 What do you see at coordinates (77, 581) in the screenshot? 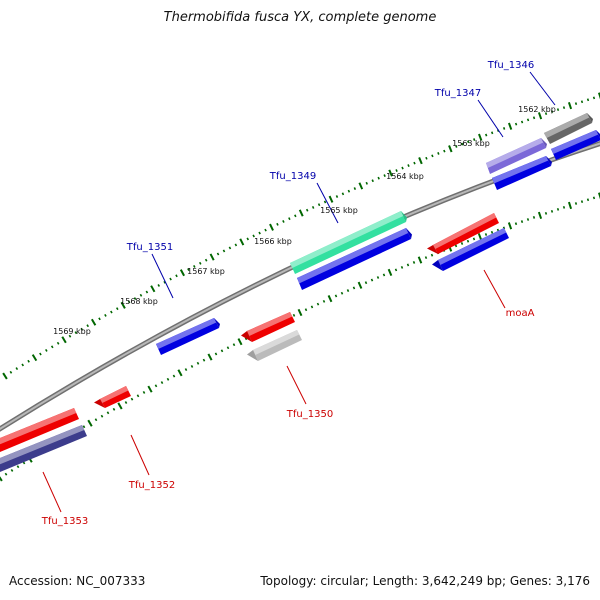
I see `accession-label: Accession: NC_007333` at bounding box center [77, 581].